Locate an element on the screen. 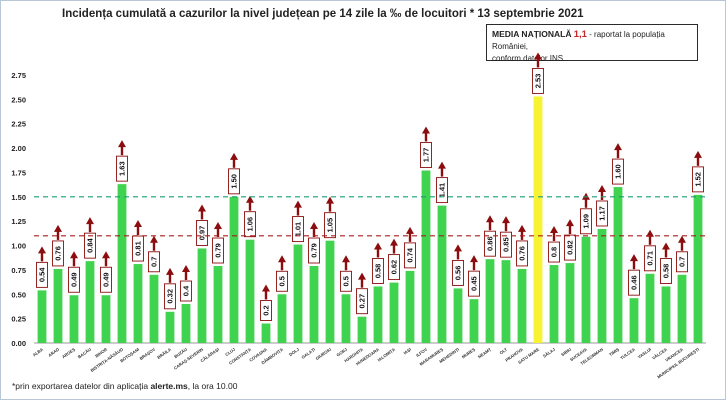 This screenshot has width=728, height=402. value-label: 0.76 is located at coordinates (58, 253).